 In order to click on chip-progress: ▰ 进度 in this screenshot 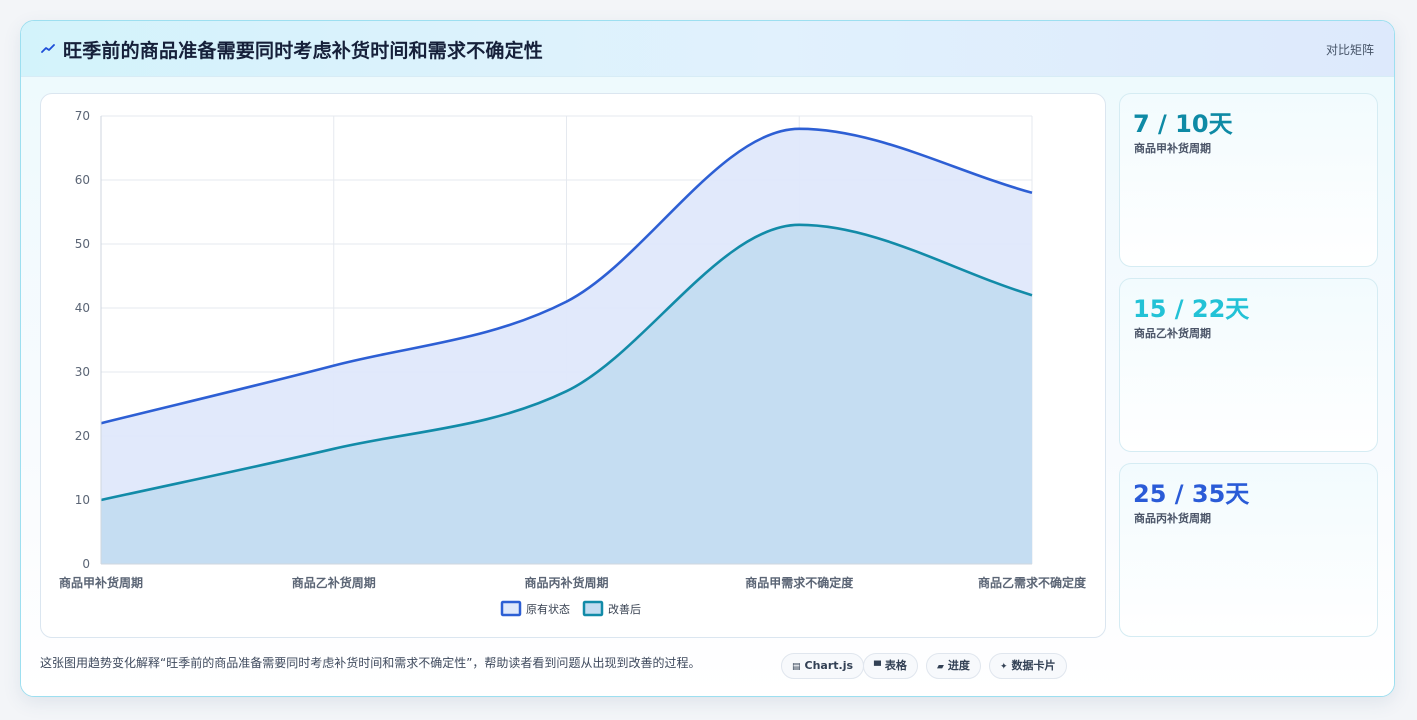, I will do `click(953, 666)`.